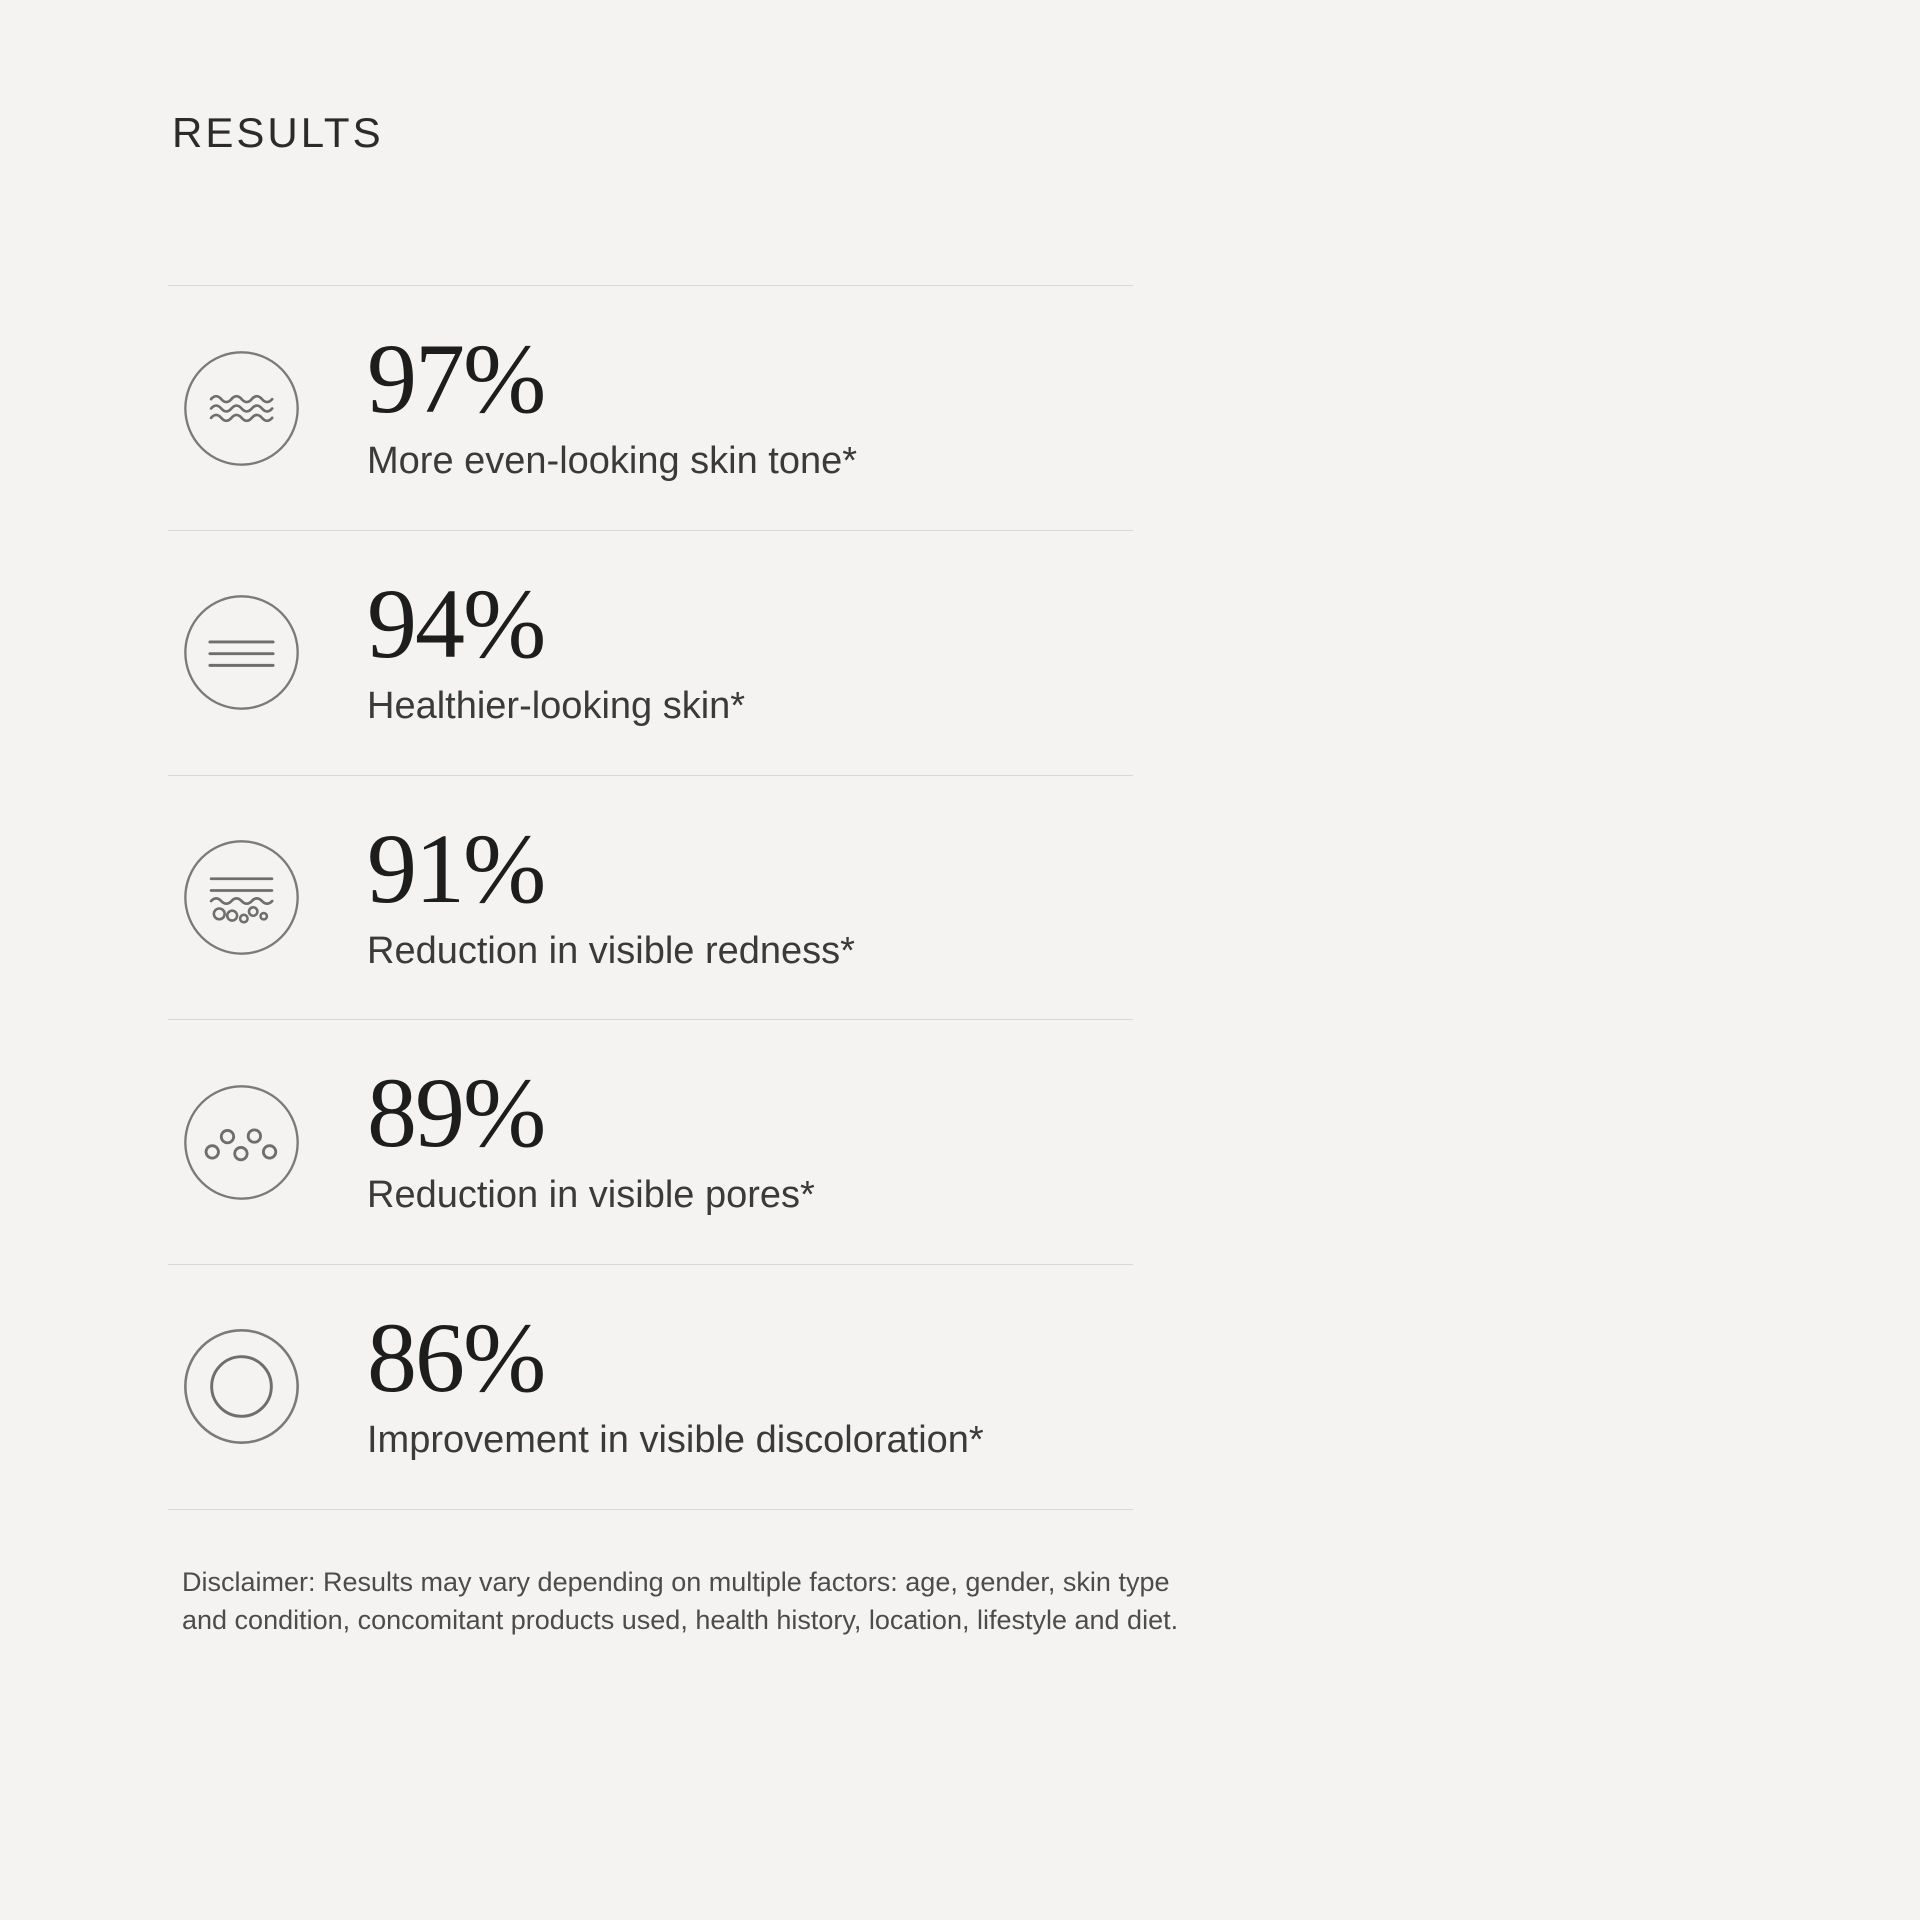 This screenshot has width=1920, height=1920. What do you see at coordinates (591, 1137) in the screenshot?
I see `result-text: 89% Reduction in visible pores*` at bounding box center [591, 1137].